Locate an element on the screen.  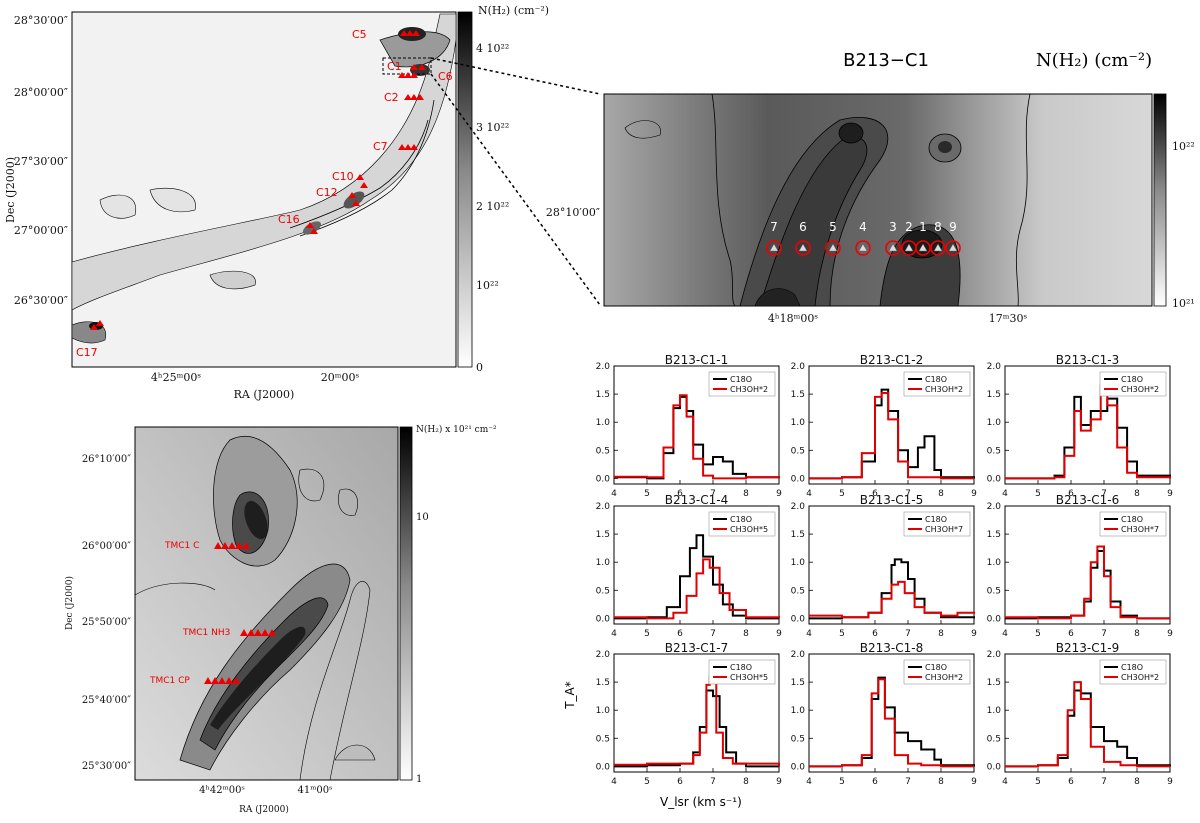
panel-c-markers is located at coordinates (240, 613).